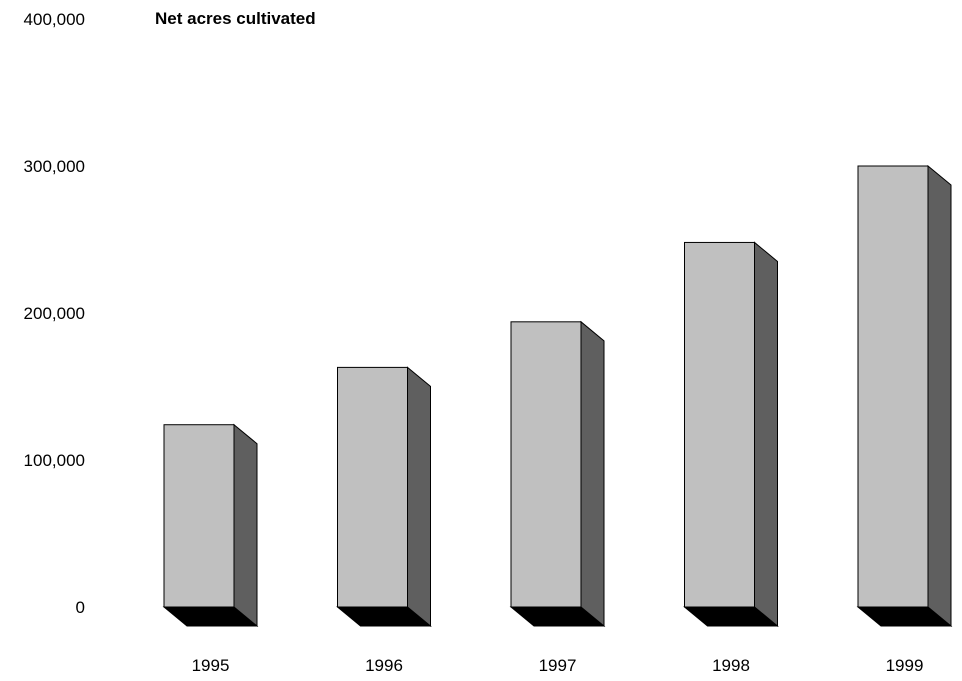 The width and height of the screenshot is (962, 681). What do you see at coordinates (235, 18) in the screenshot?
I see `chart-title: Net acres cultivated` at bounding box center [235, 18].